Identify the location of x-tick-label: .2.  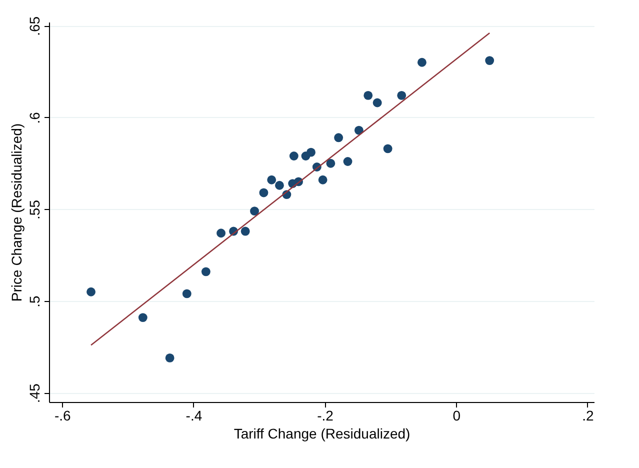
(588, 416).